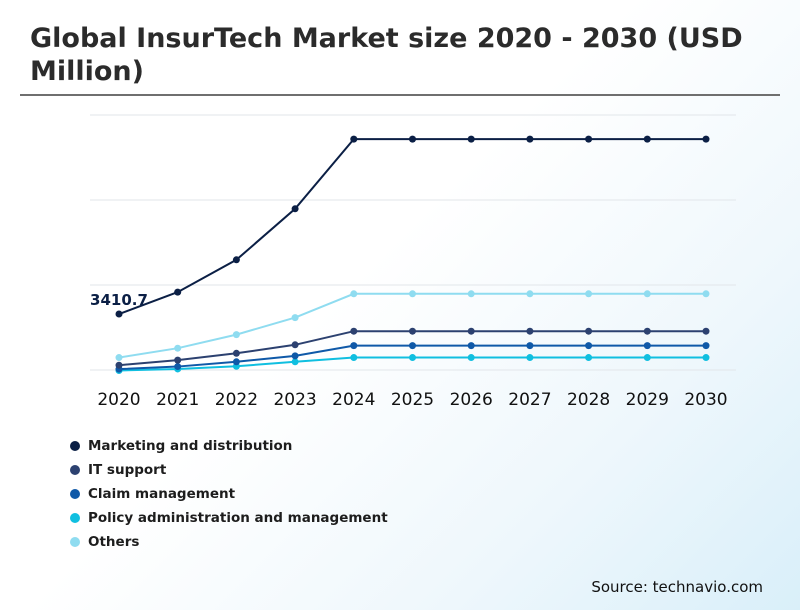 This screenshot has width=800, height=610. What do you see at coordinates (114, 542) in the screenshot?
I see `legend-label: Others` at bounding box center [114, 542].